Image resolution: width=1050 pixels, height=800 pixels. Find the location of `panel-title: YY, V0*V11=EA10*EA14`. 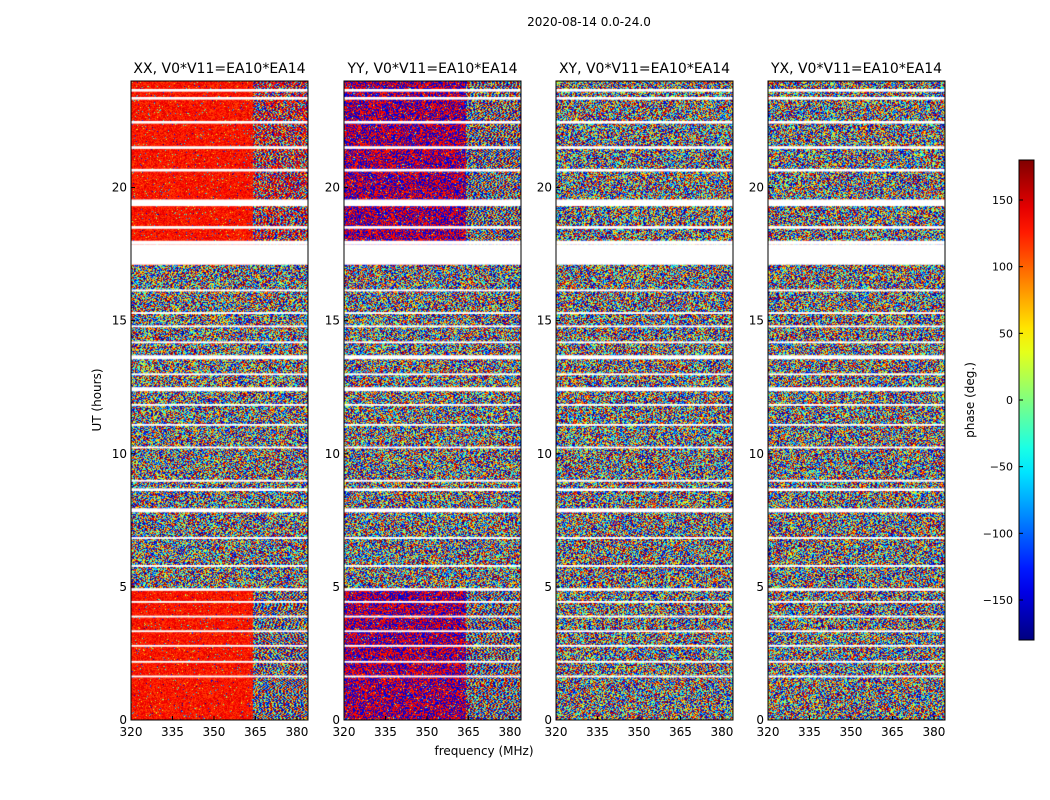

panel-title: YY, V0*V11=EA10*EA14 is located at coordinates (431, 69).